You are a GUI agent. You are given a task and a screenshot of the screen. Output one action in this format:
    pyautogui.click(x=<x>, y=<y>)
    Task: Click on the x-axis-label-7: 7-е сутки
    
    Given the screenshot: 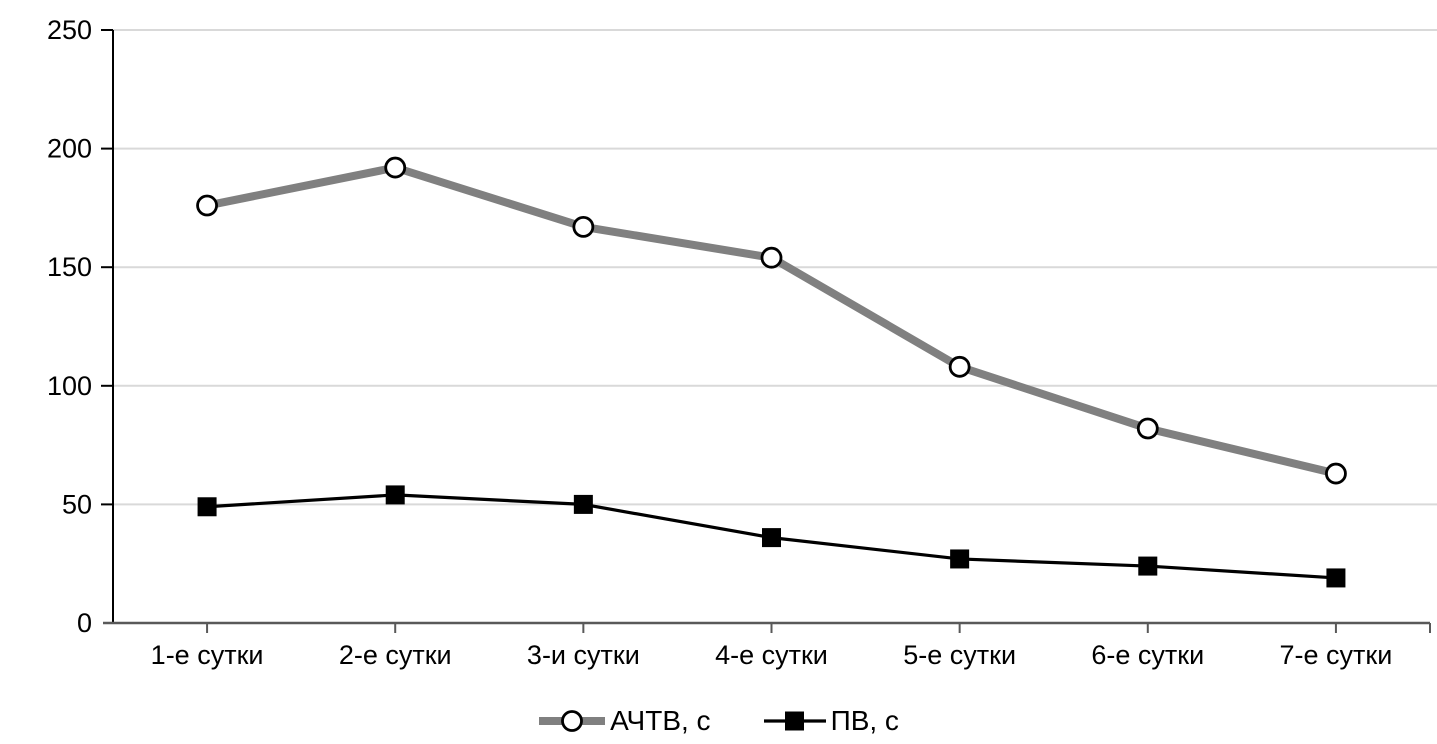 What is the action you would take?
    pyautogui.click(x=1336, y=655)
    